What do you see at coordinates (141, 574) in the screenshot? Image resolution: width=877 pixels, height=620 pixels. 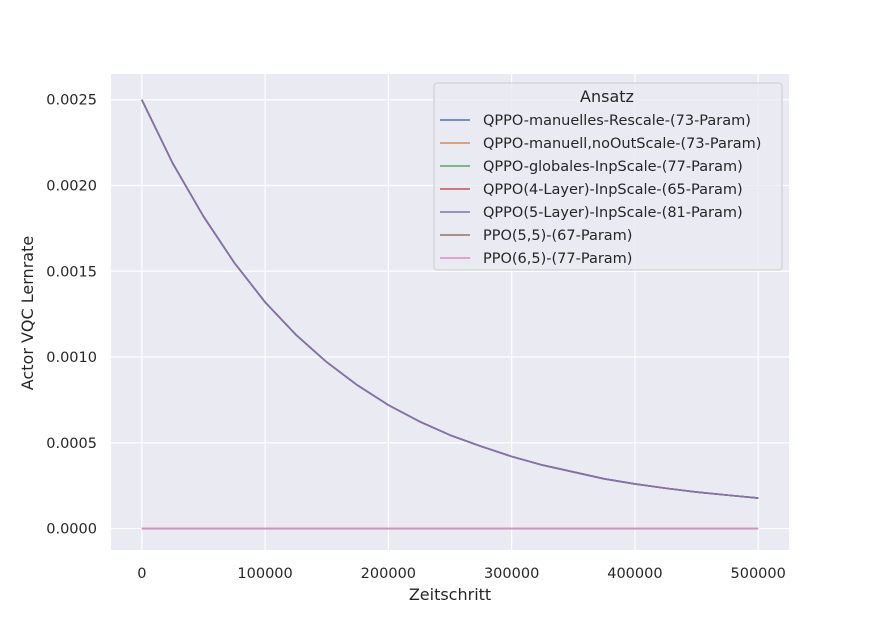 I see `x-tick-label: 0` at bounding box center [141, 574].